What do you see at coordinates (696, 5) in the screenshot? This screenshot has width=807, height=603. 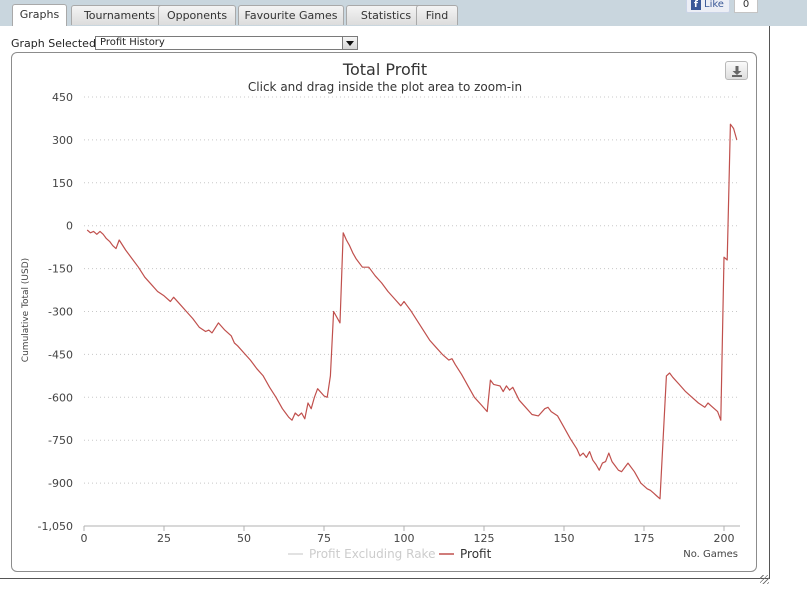 I see `facebook-f-icon: f` at bounding box center [696, 5].